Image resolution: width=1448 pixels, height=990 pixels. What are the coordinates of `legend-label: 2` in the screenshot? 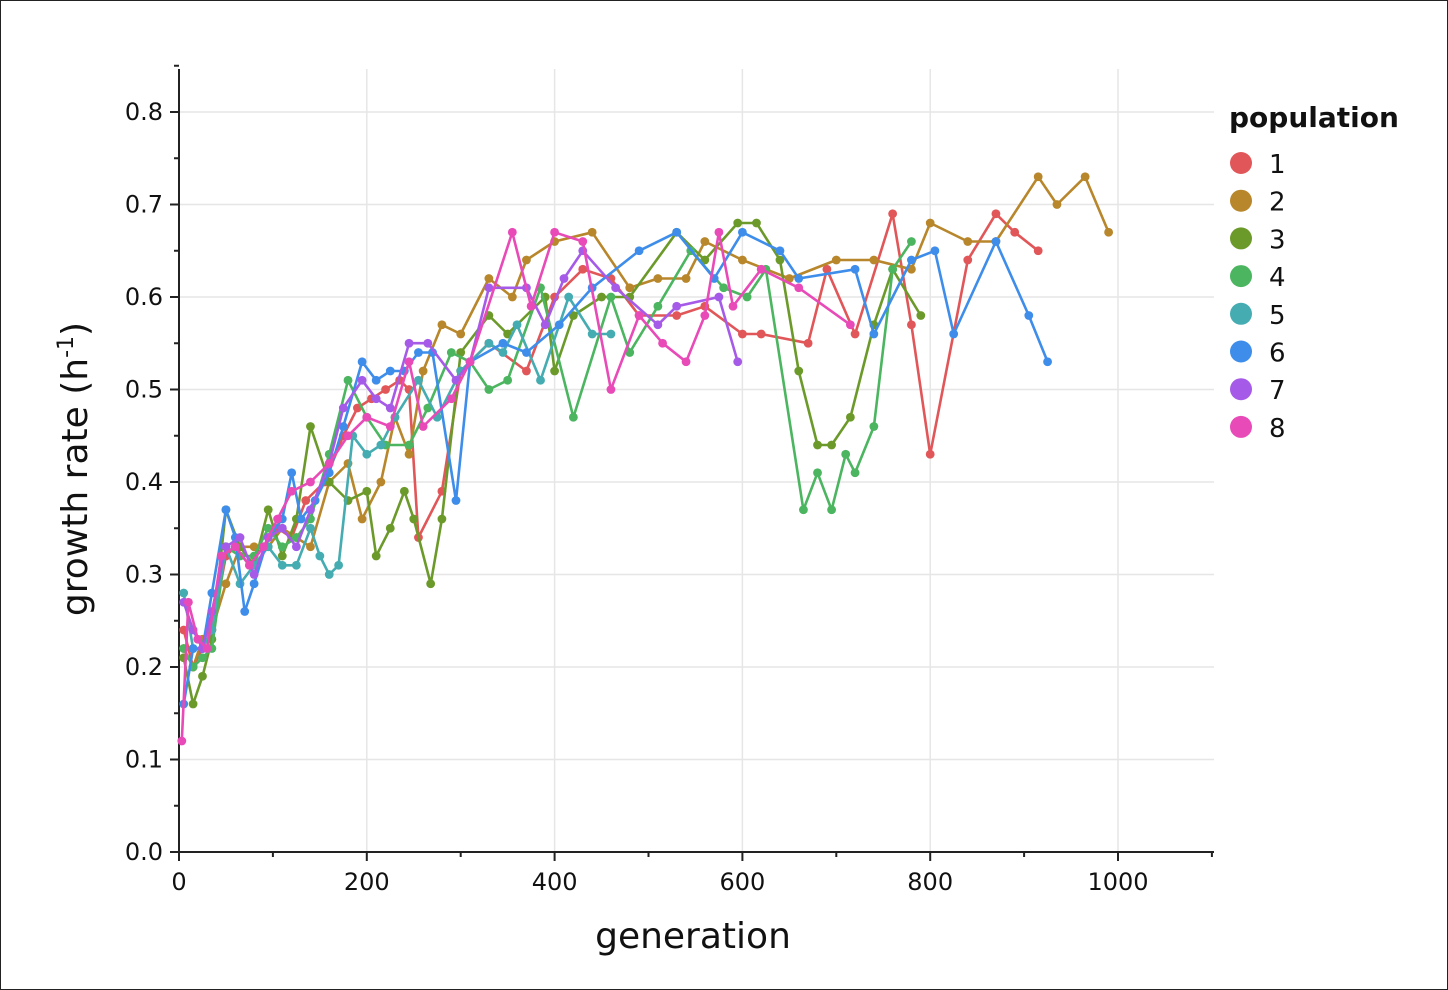 It's located at (1277, 203).